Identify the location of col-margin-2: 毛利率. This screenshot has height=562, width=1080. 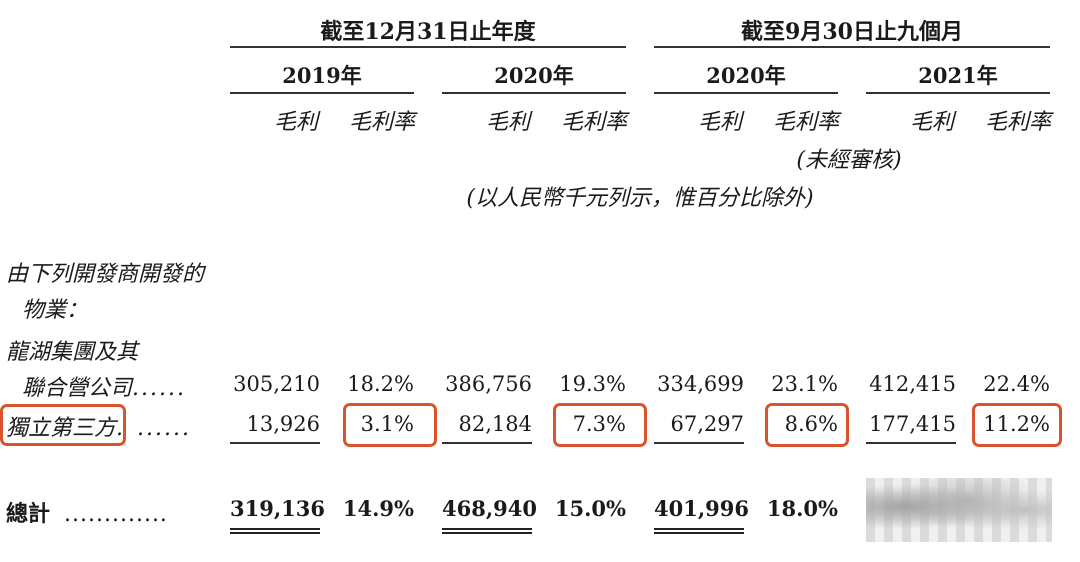
(593, 122).